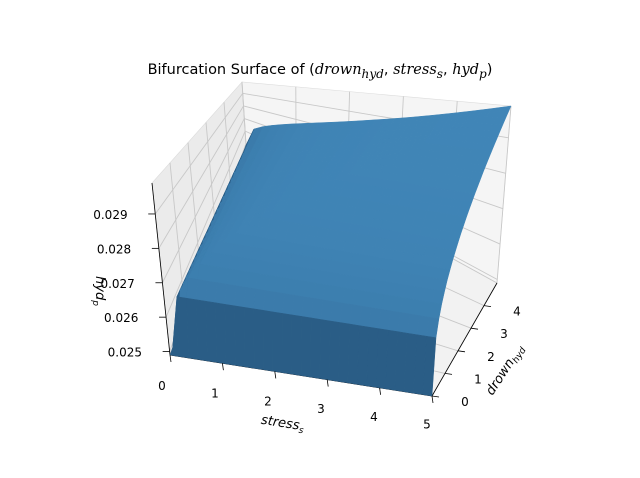  What do you see at coordinates (121, 318) in the screenshot?
I see `z-tick-label-0.026: 0.026` at bounding box center [121, 318].